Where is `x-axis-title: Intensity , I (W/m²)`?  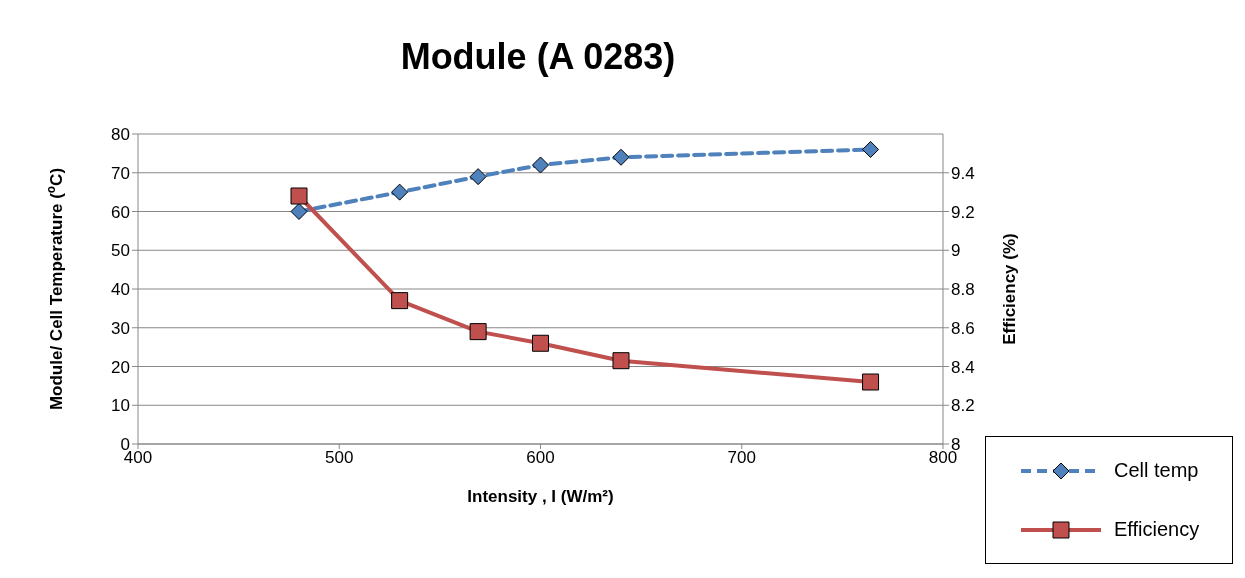
x-axis-title: Intensity , I (W/m²) is located at coordinates (540, 496).